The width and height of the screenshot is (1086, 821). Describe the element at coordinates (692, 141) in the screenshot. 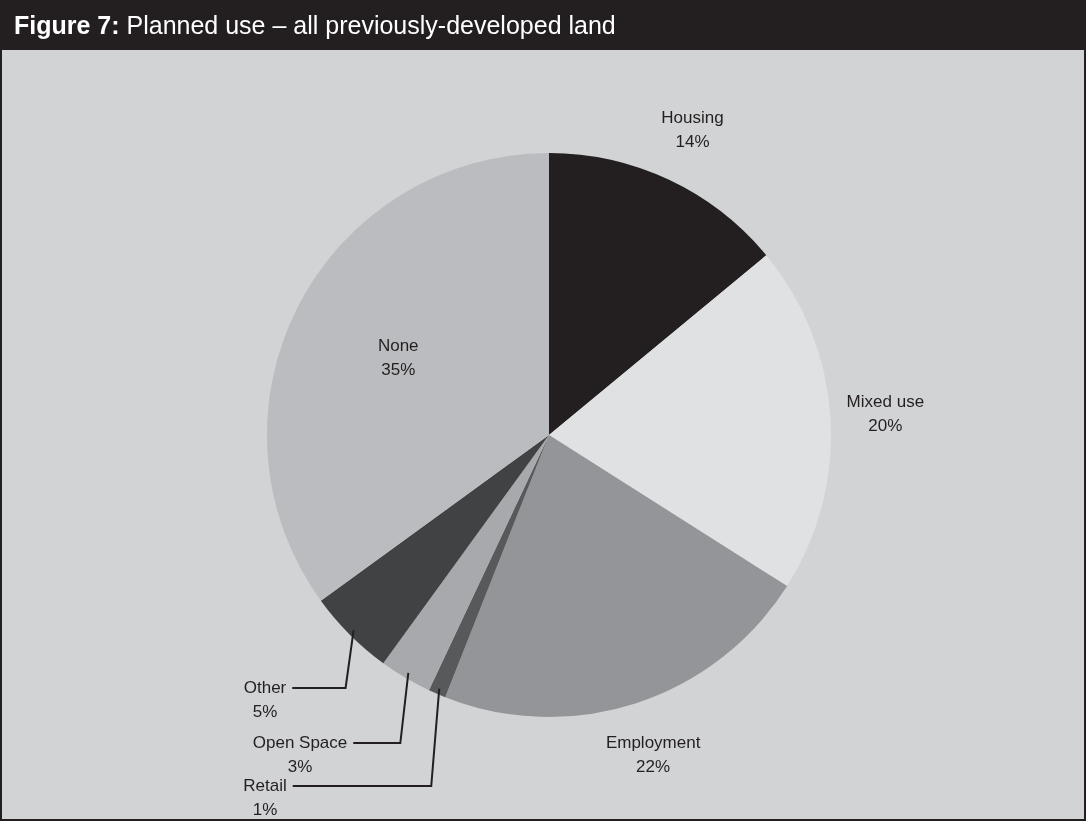

I see `data-label: 14%` at that location.